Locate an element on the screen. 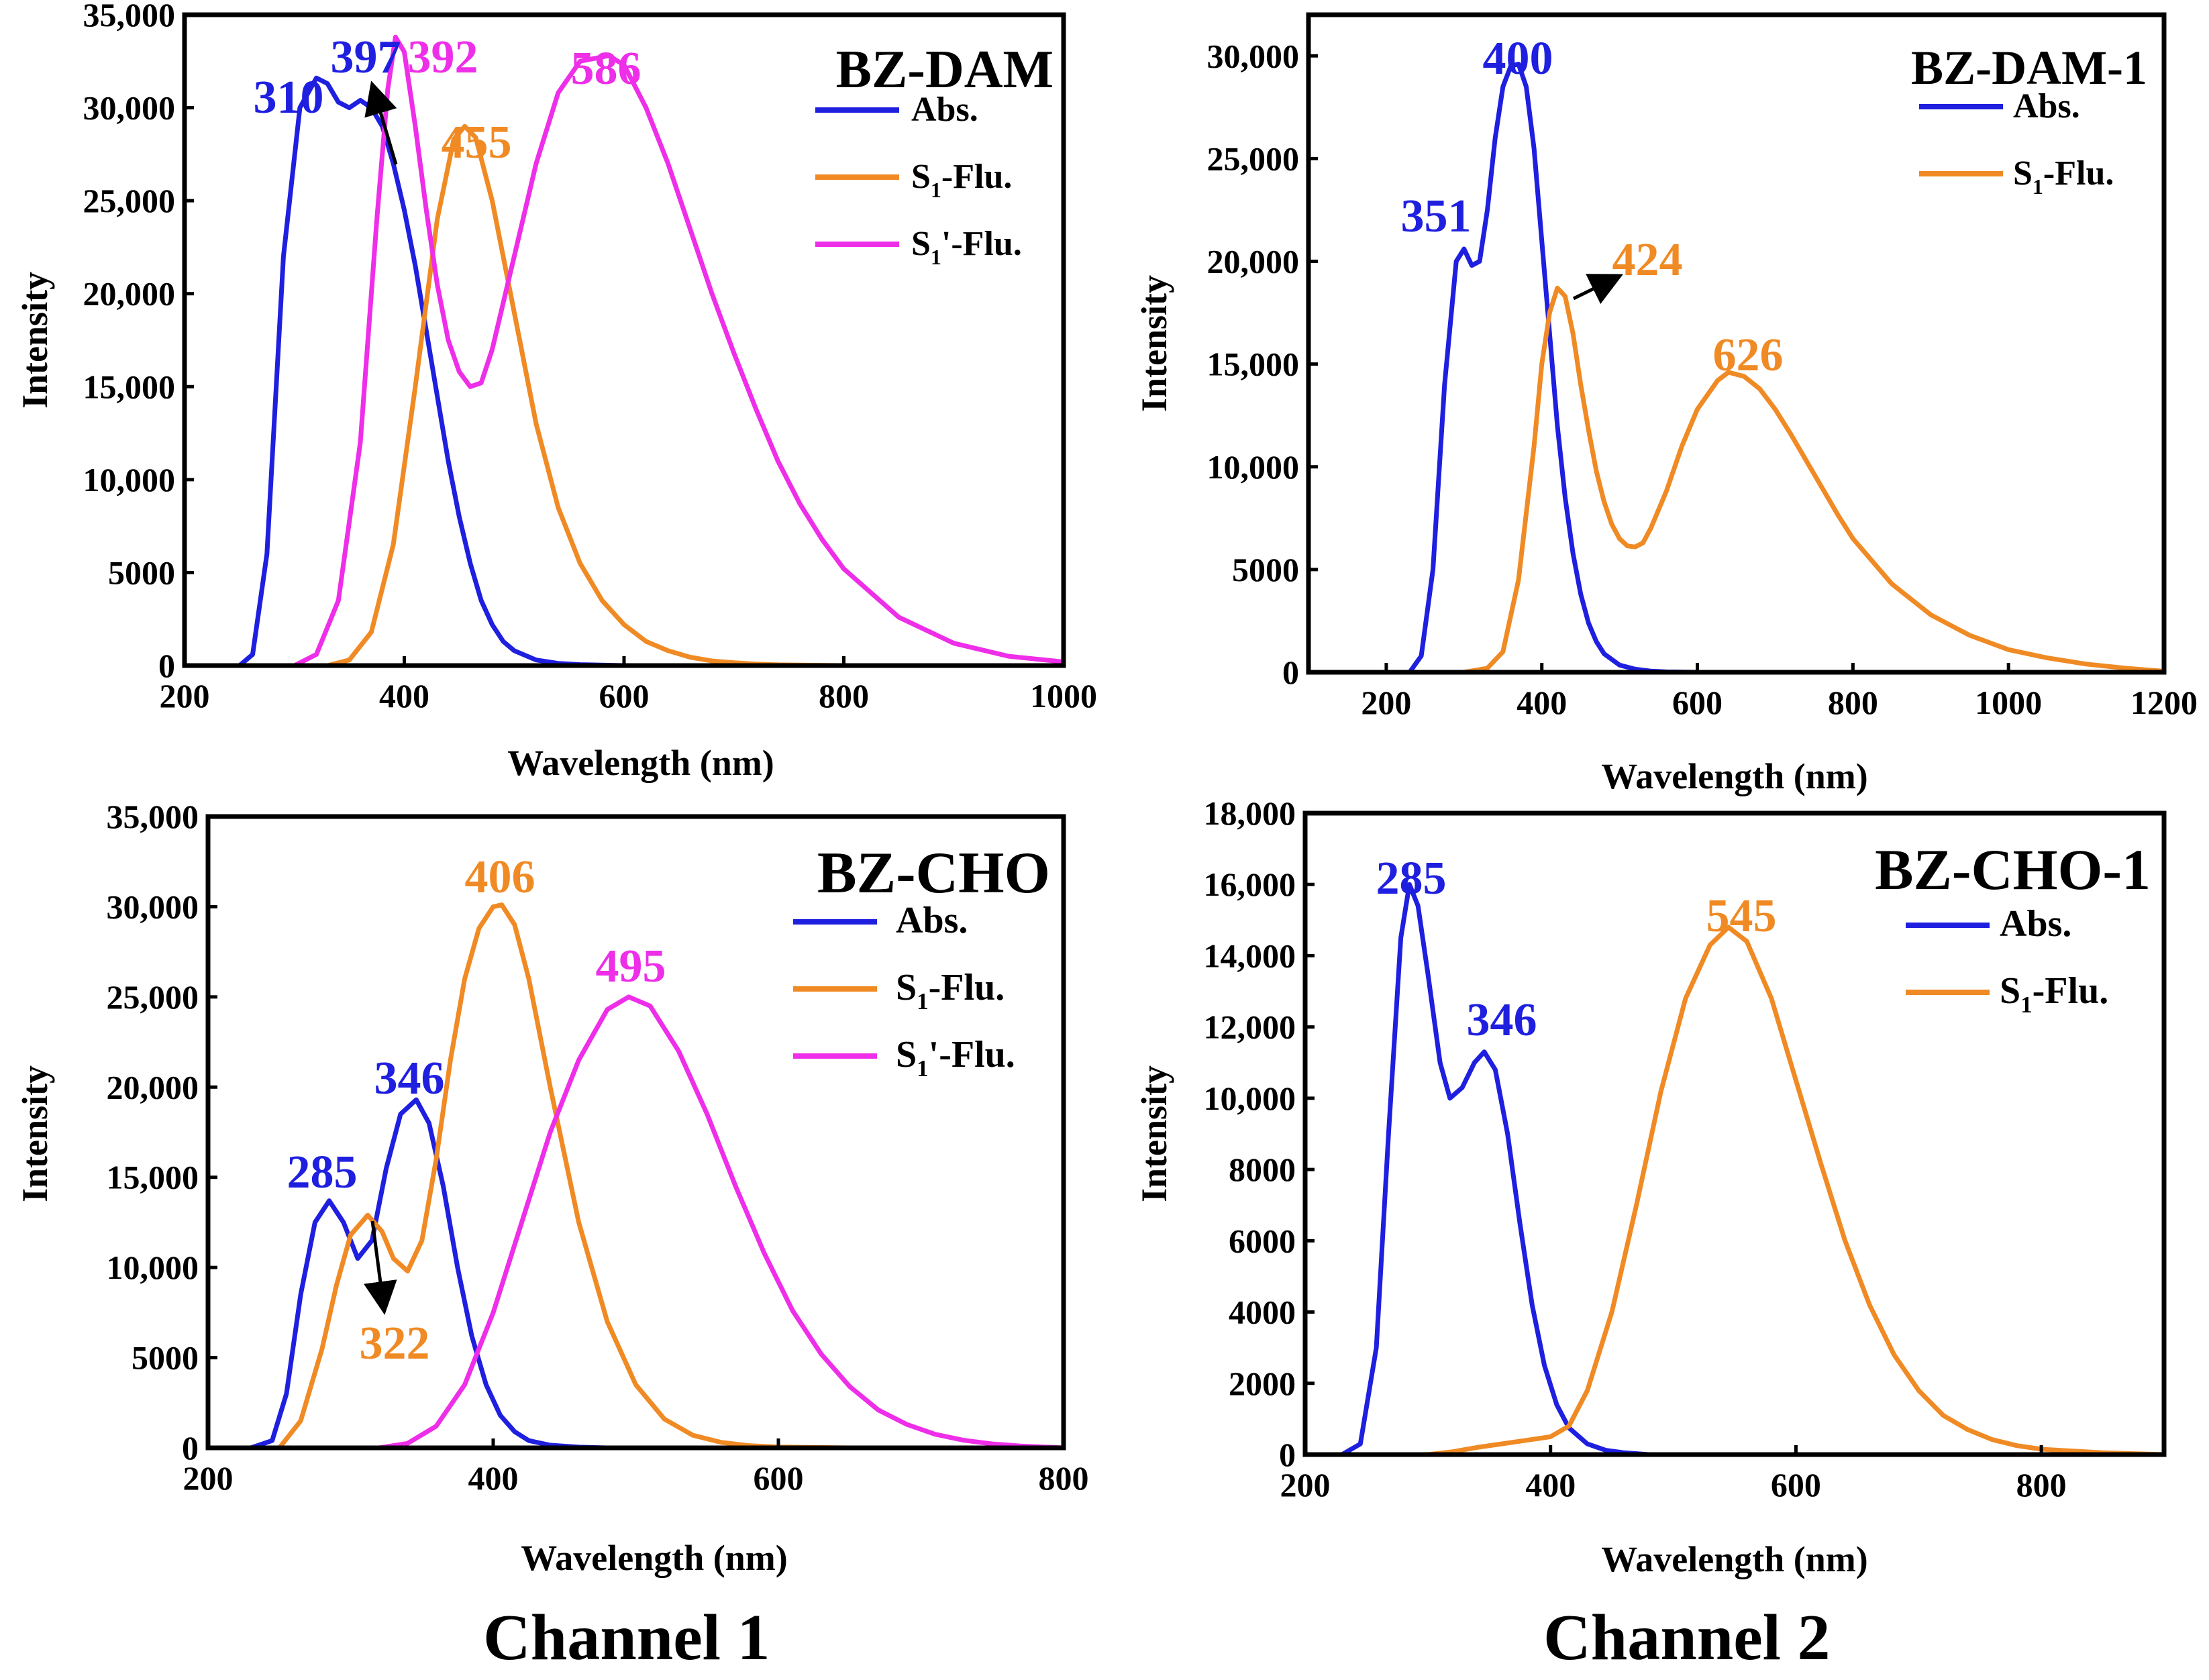 This screenshot has height=1680, width=2209. y-tick-label: 5000 is located at coordinates (141, 572).